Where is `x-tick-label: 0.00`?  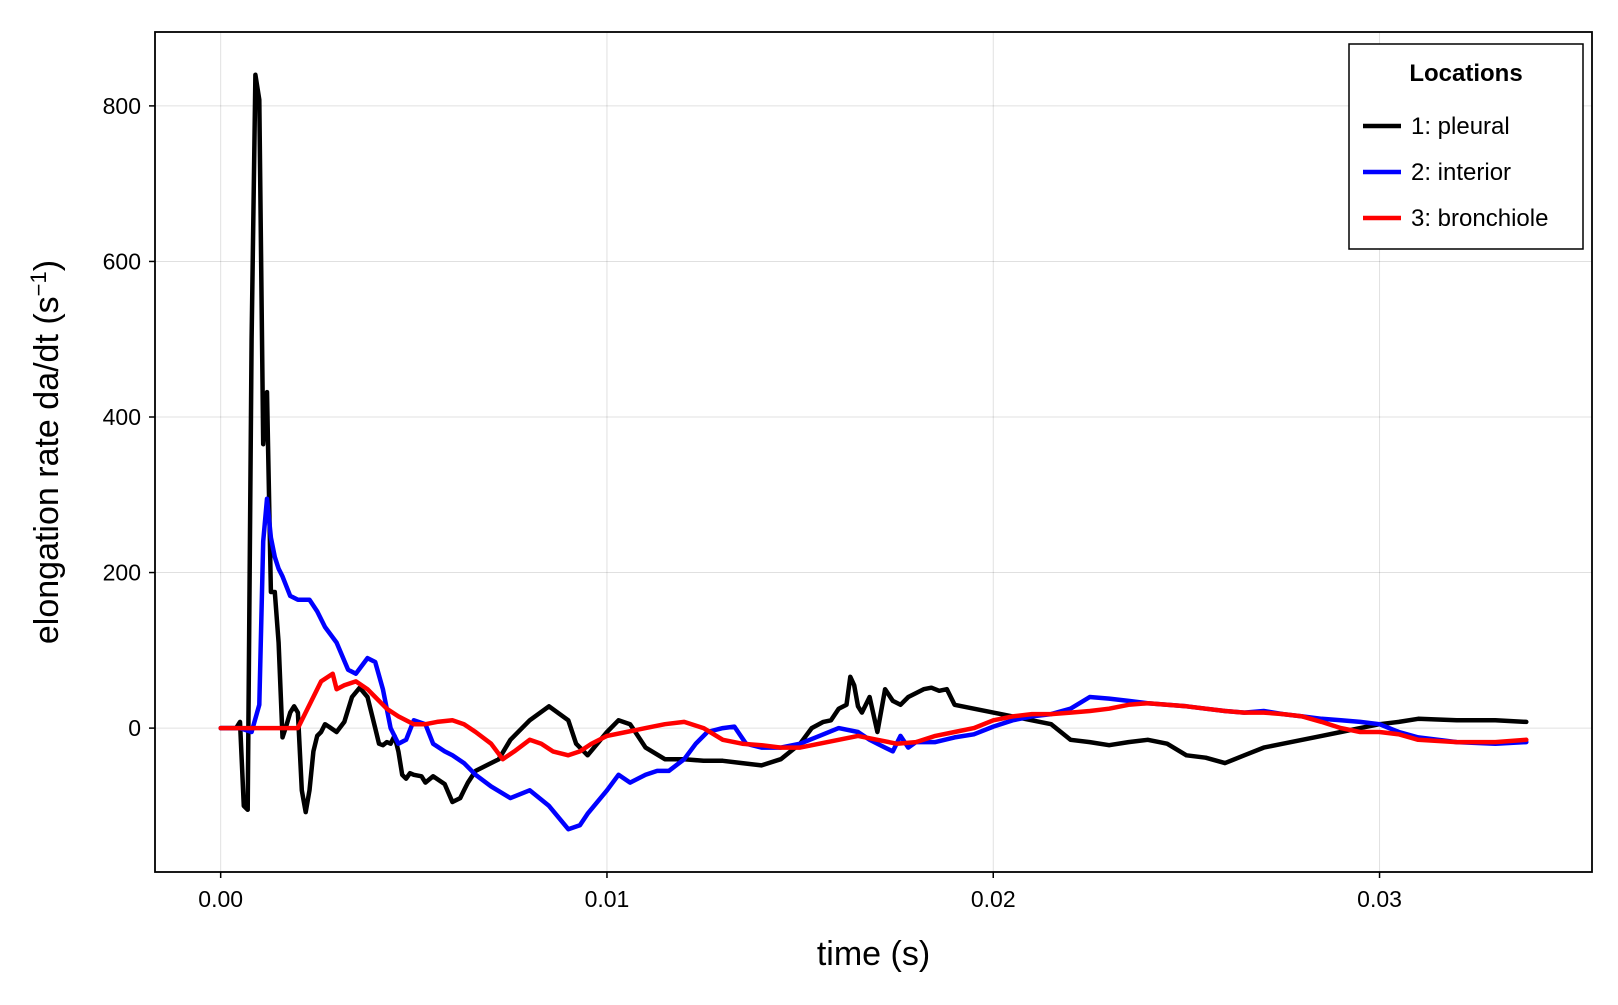 x-tick-label: 0.00 is located at coordinates (220, 899).